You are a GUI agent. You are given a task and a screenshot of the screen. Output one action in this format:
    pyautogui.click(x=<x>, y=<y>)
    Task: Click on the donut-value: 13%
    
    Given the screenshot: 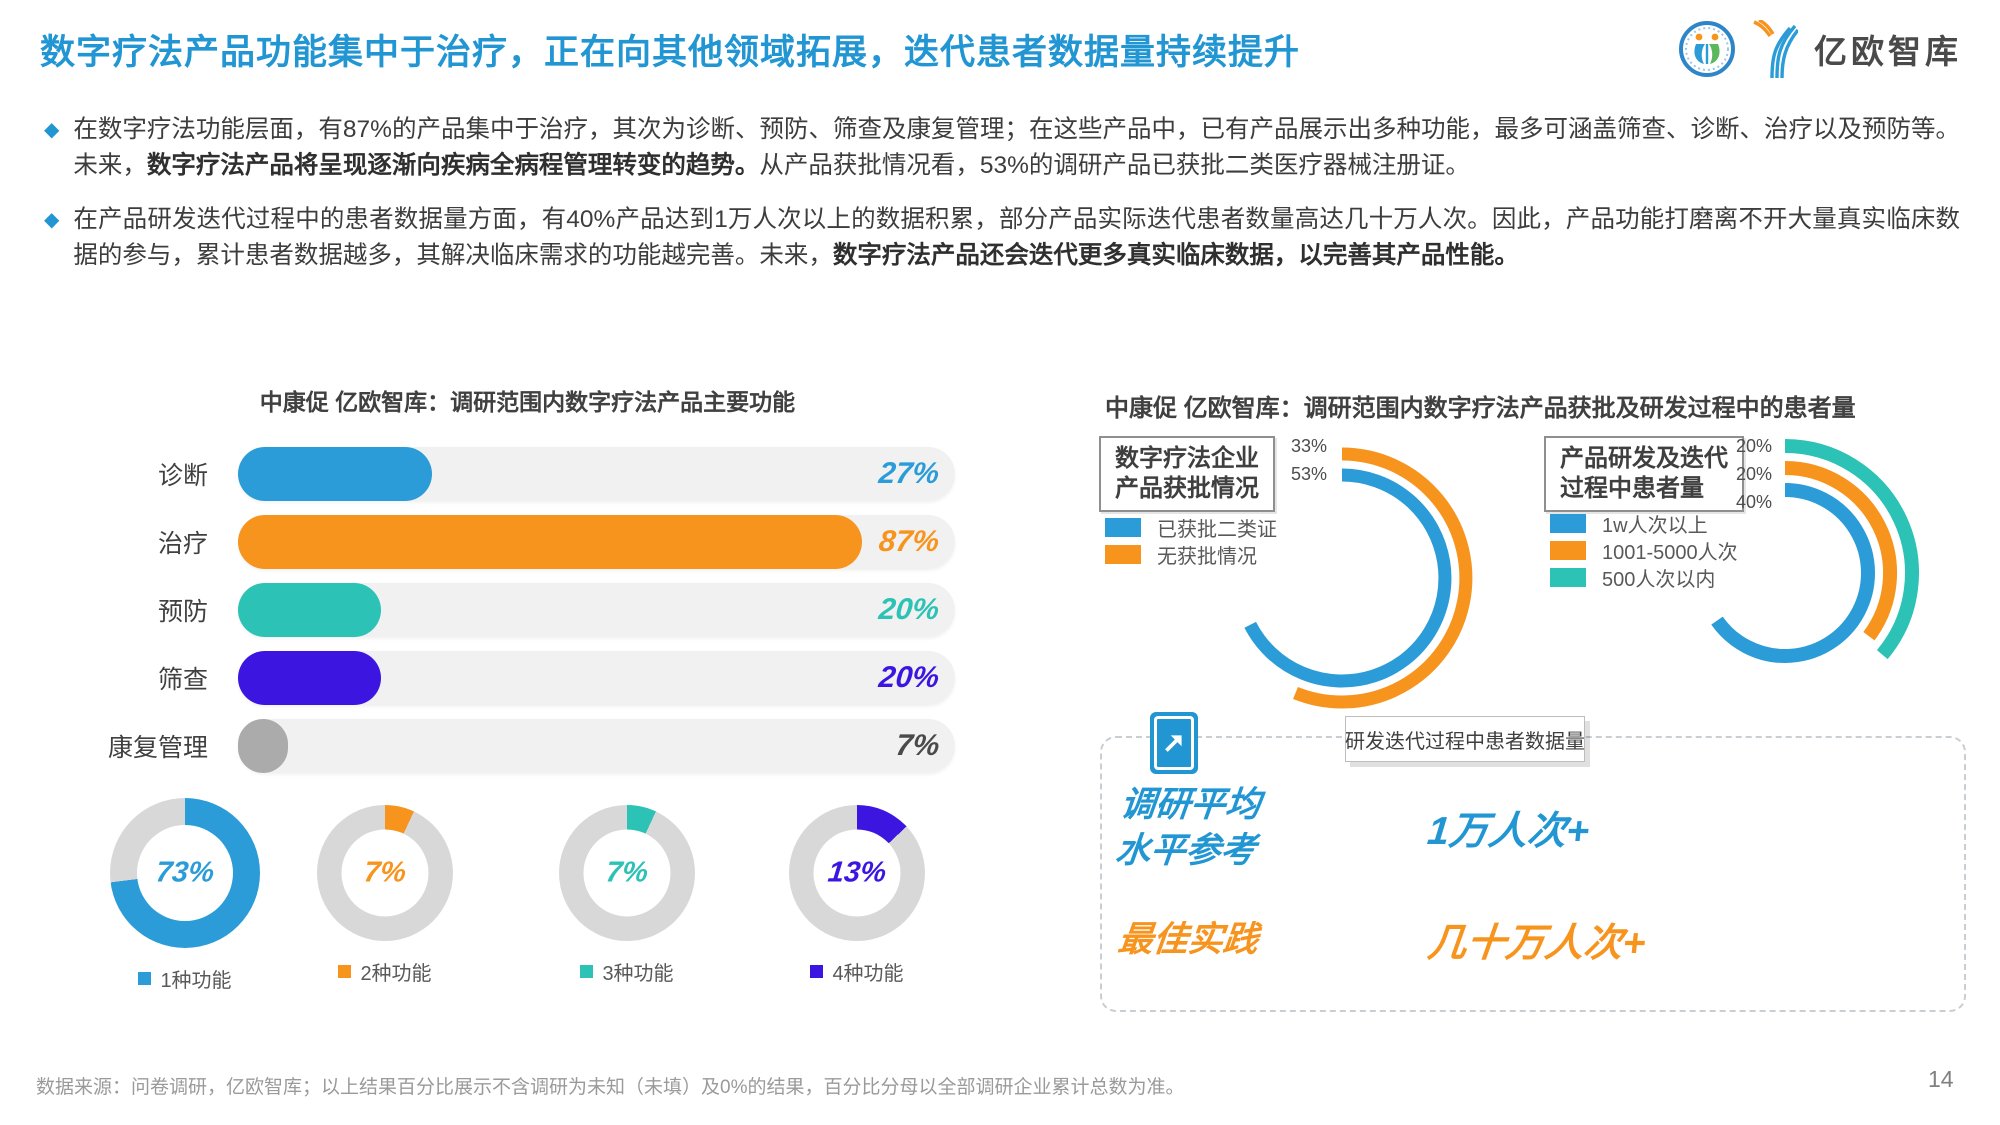 What is the action you would take?
    pyautogui.click(x=857, y=872)
    